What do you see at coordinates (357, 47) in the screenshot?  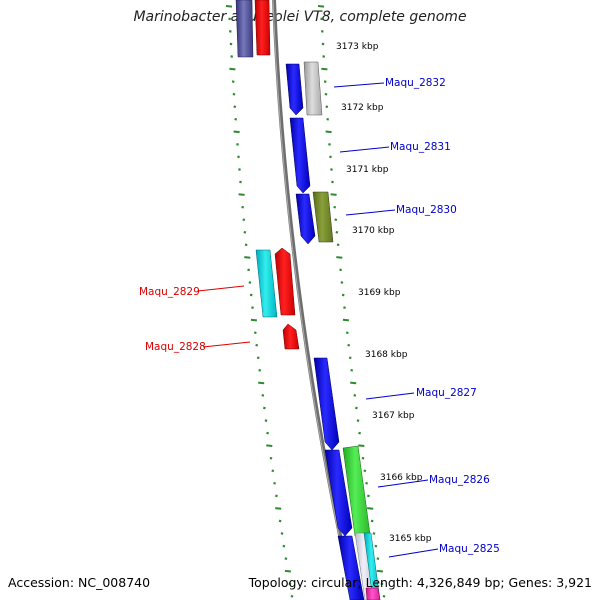 I see `kbp-label: 3173 kbp` at bounding box center [357, 47].